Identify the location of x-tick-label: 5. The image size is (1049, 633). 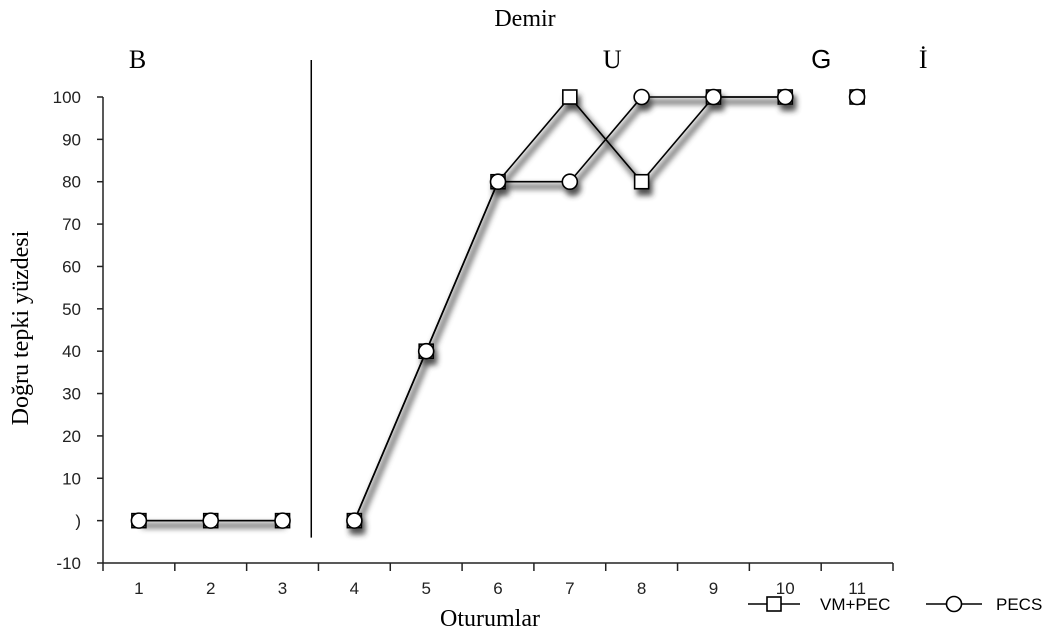
(425, 588).